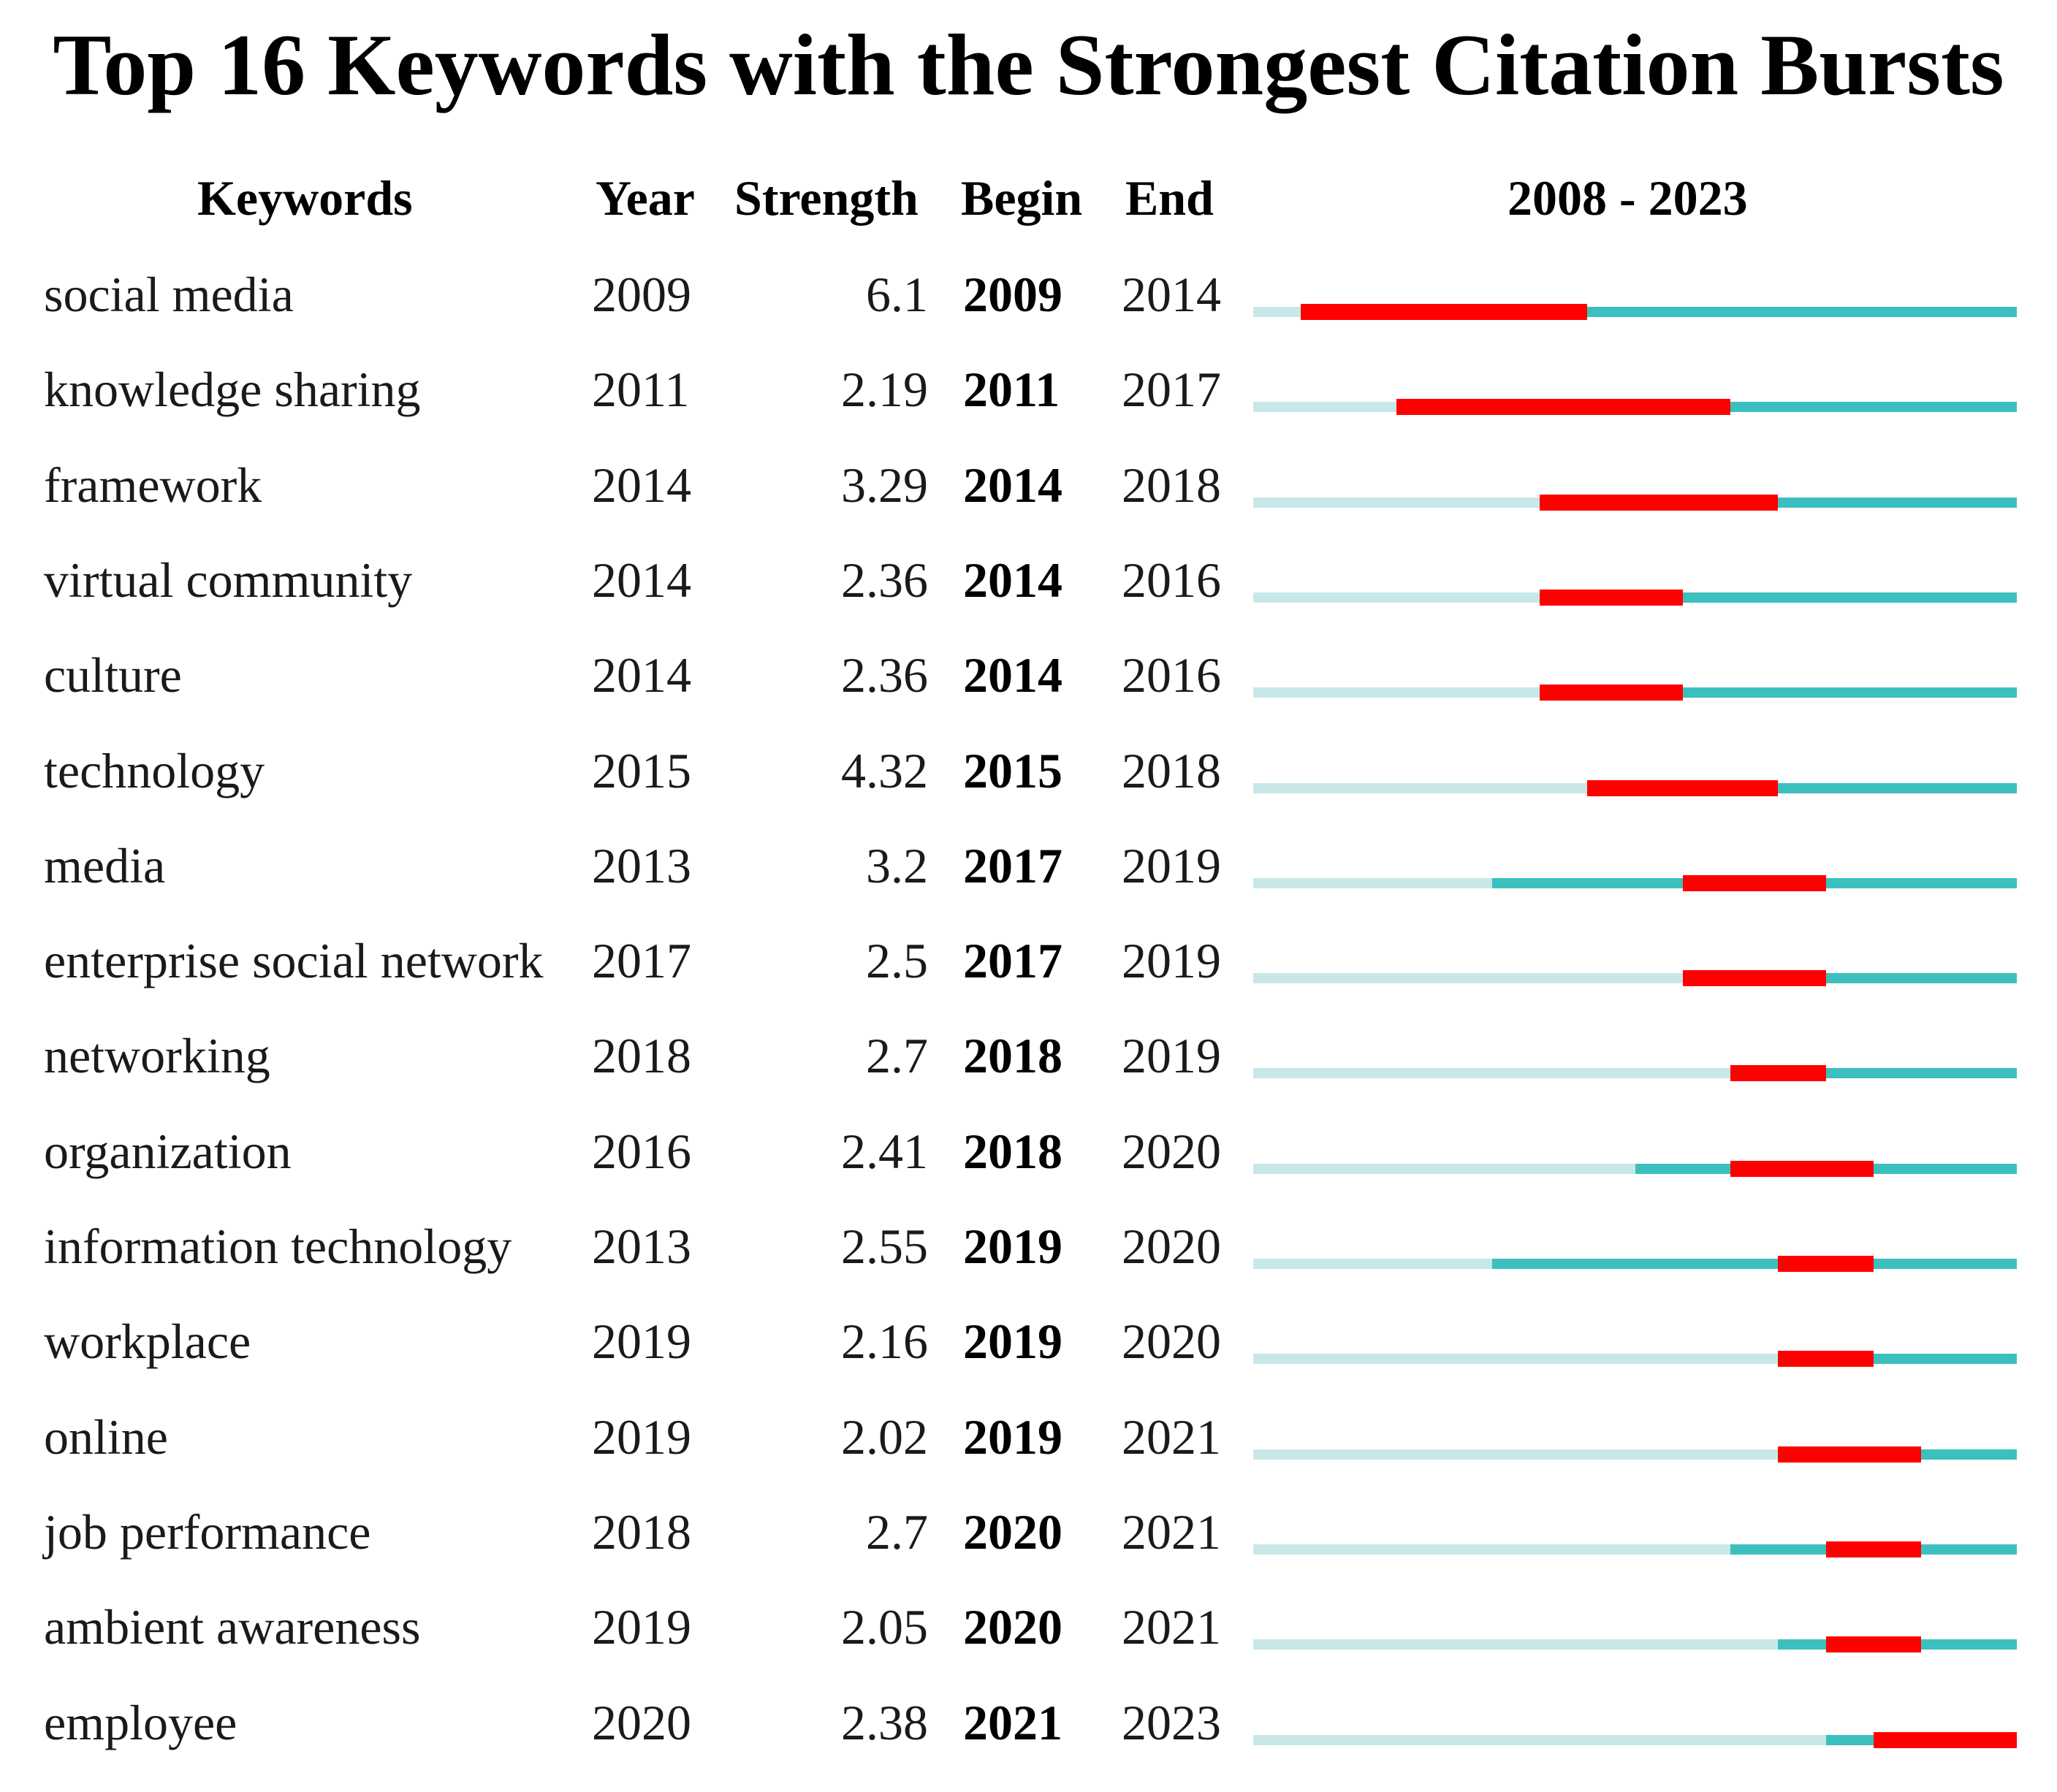  What do you see at coordinates (1171, 390) in the screenshot?
I see `end-cell: 2017` at bounding box center [1171, 390].